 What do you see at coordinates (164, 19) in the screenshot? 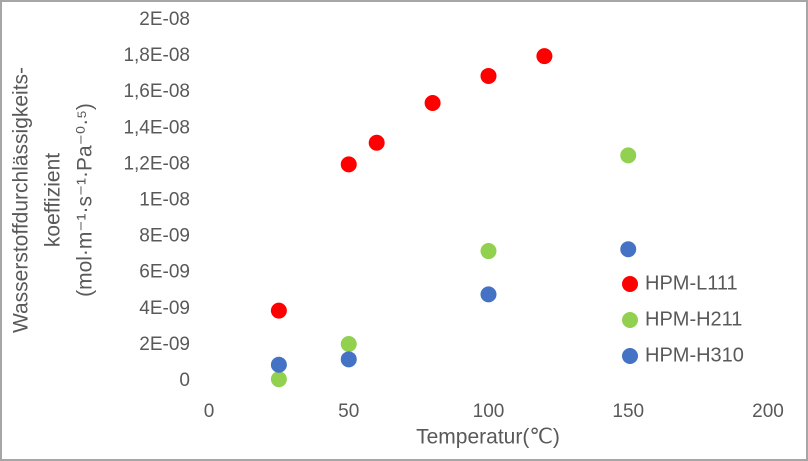
I see `y-tick-label: 2E-08` at bounding box center [164, 19].